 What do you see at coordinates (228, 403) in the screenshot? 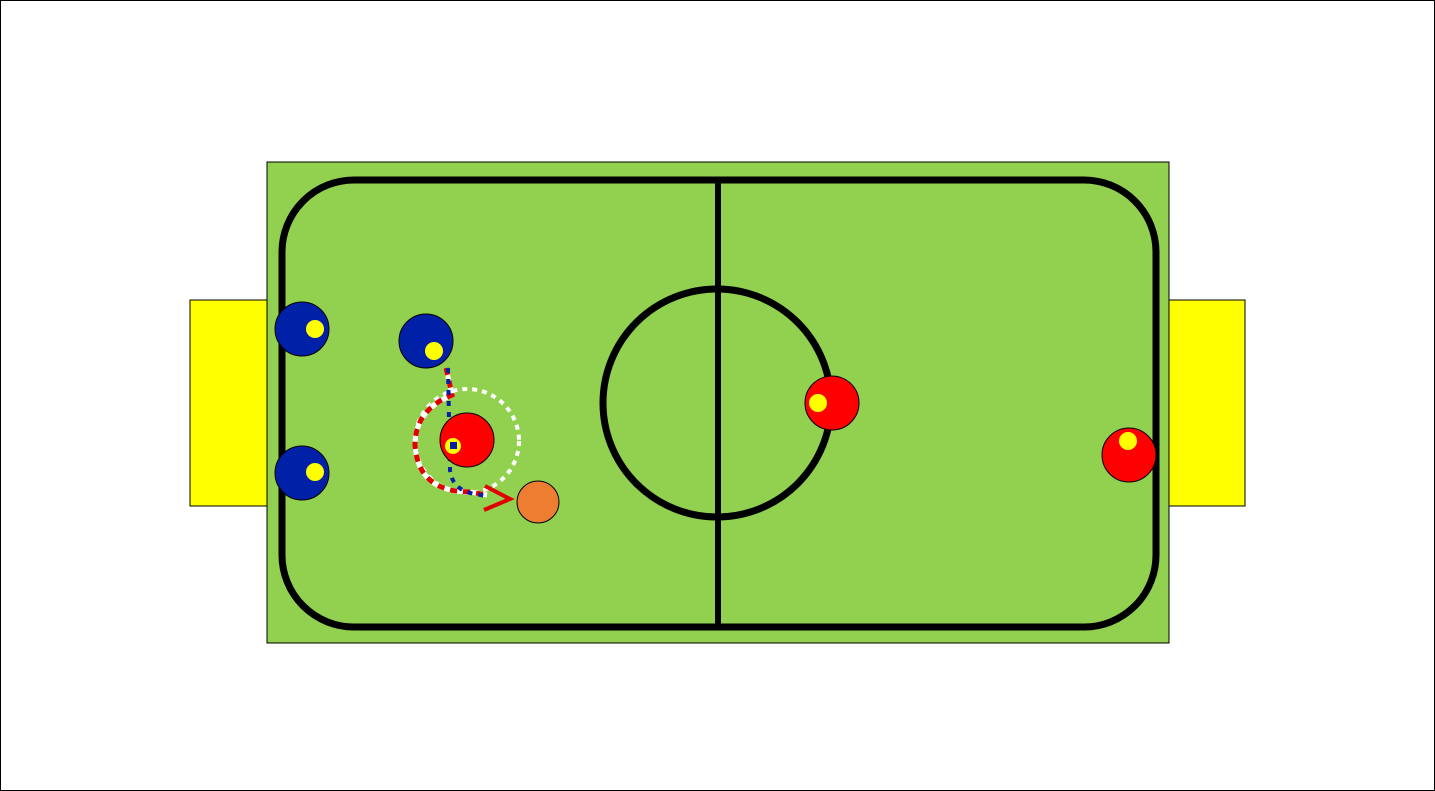
I see `left-goal` at bounding box center [228, 403].